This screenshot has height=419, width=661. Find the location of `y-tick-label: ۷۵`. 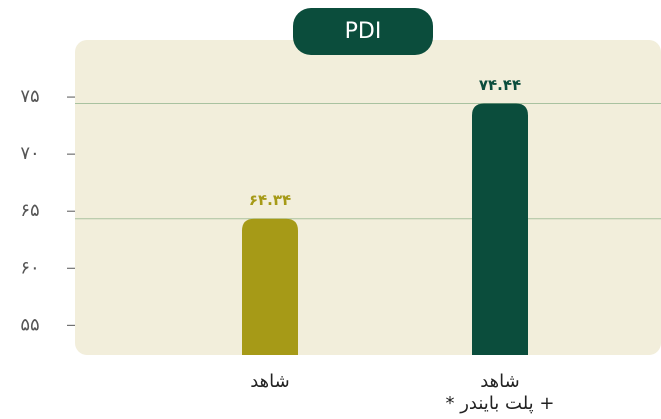

y-tick-label: ۷۵ is located at coordinates (29, 96).